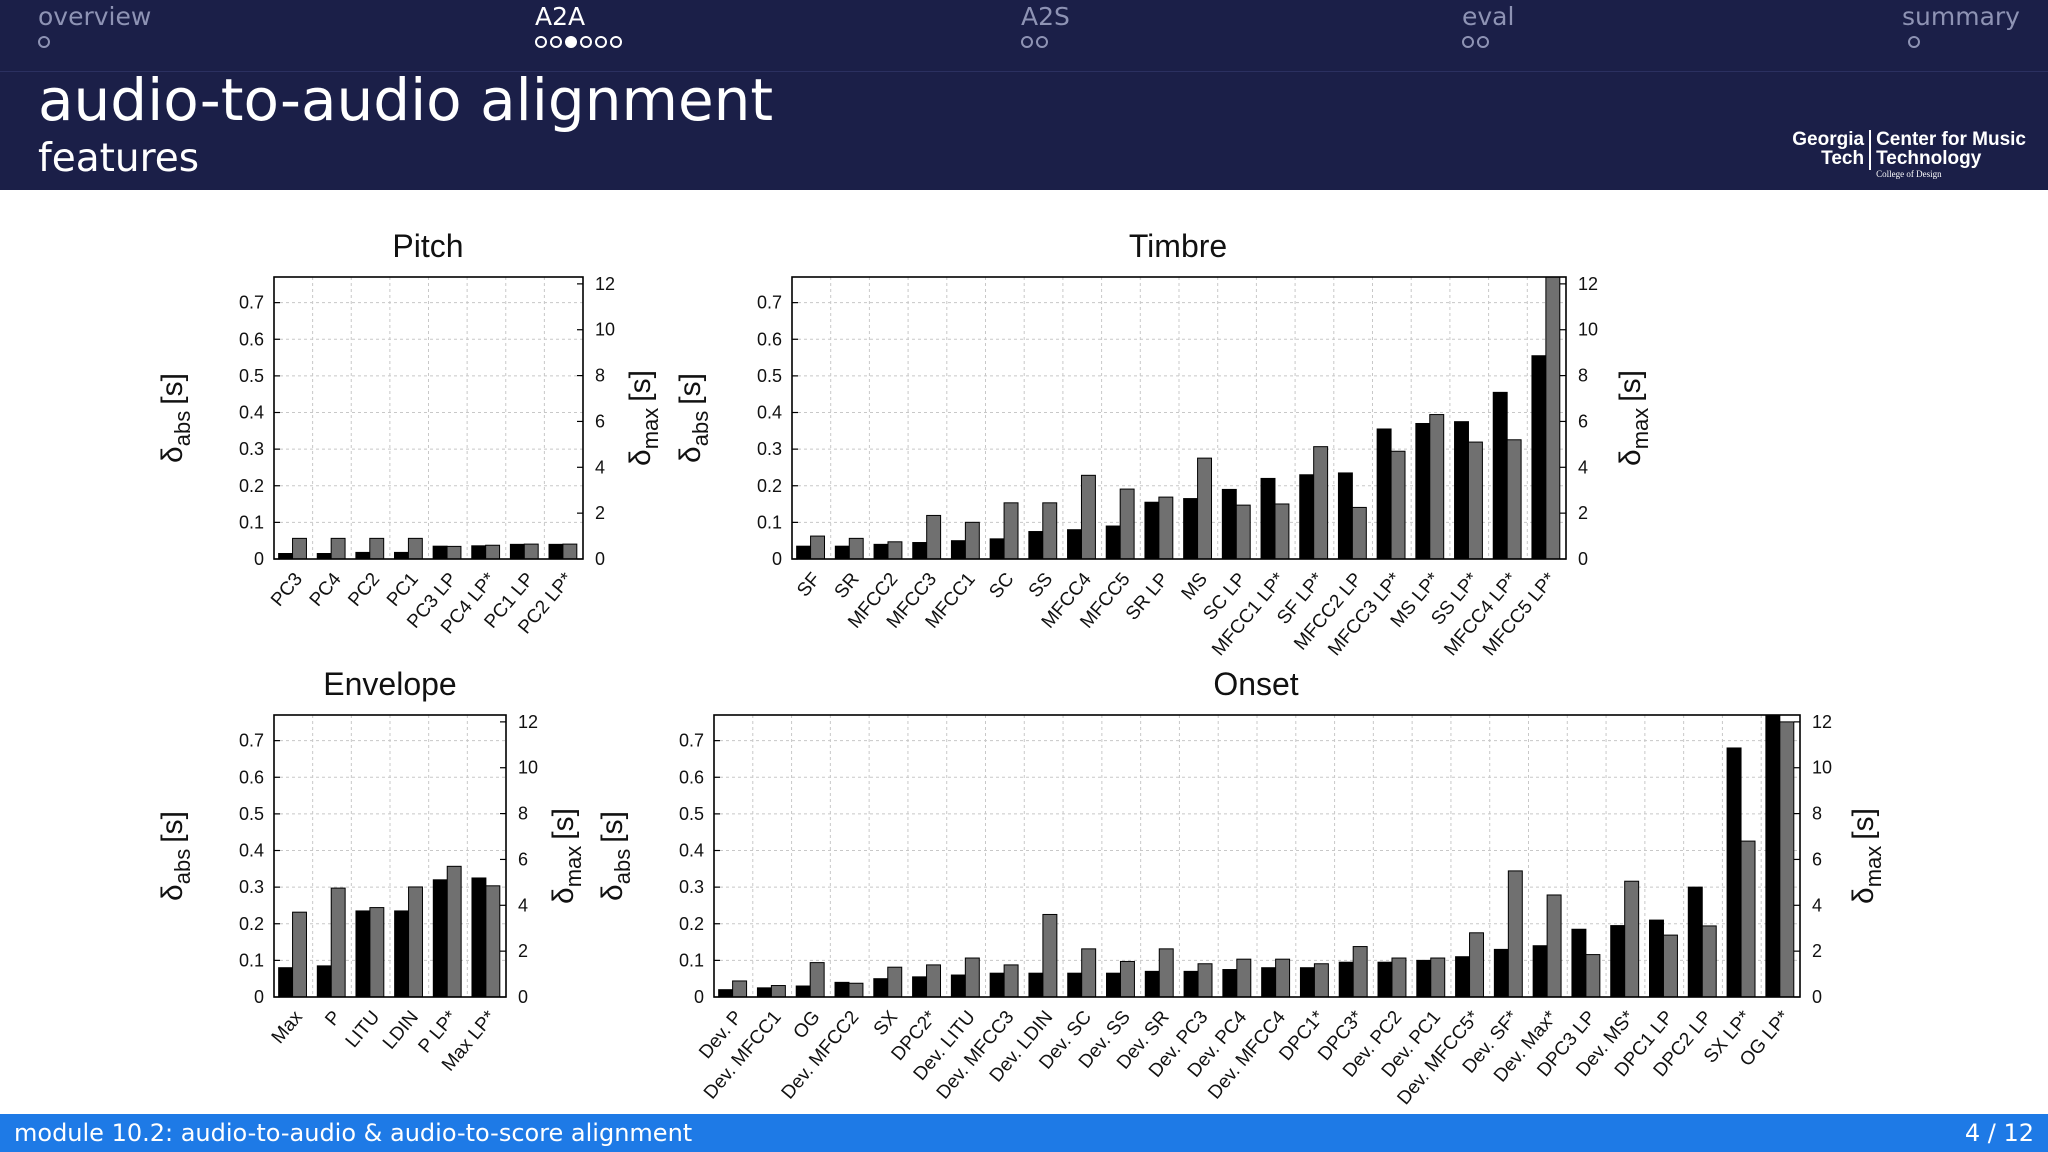 This screenshot has width=2048, height=1152. Describe the element at coordinates (406, 100) in the screenshot. I see `slide-title: audio-to-audio alignment` at that location.